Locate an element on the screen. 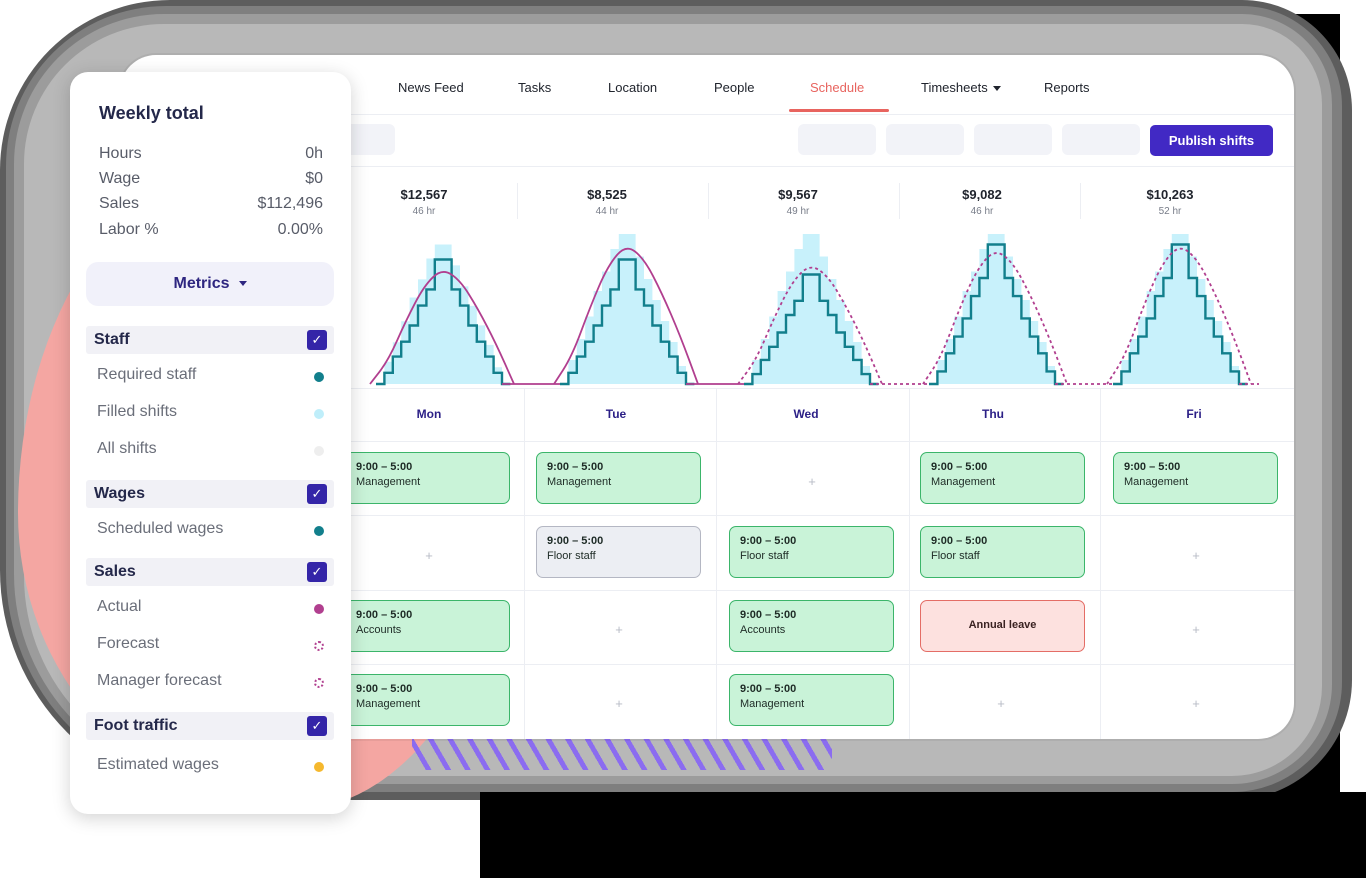  day-summary-tue: $8,525 44 hr is located at coordinates (607, 202).